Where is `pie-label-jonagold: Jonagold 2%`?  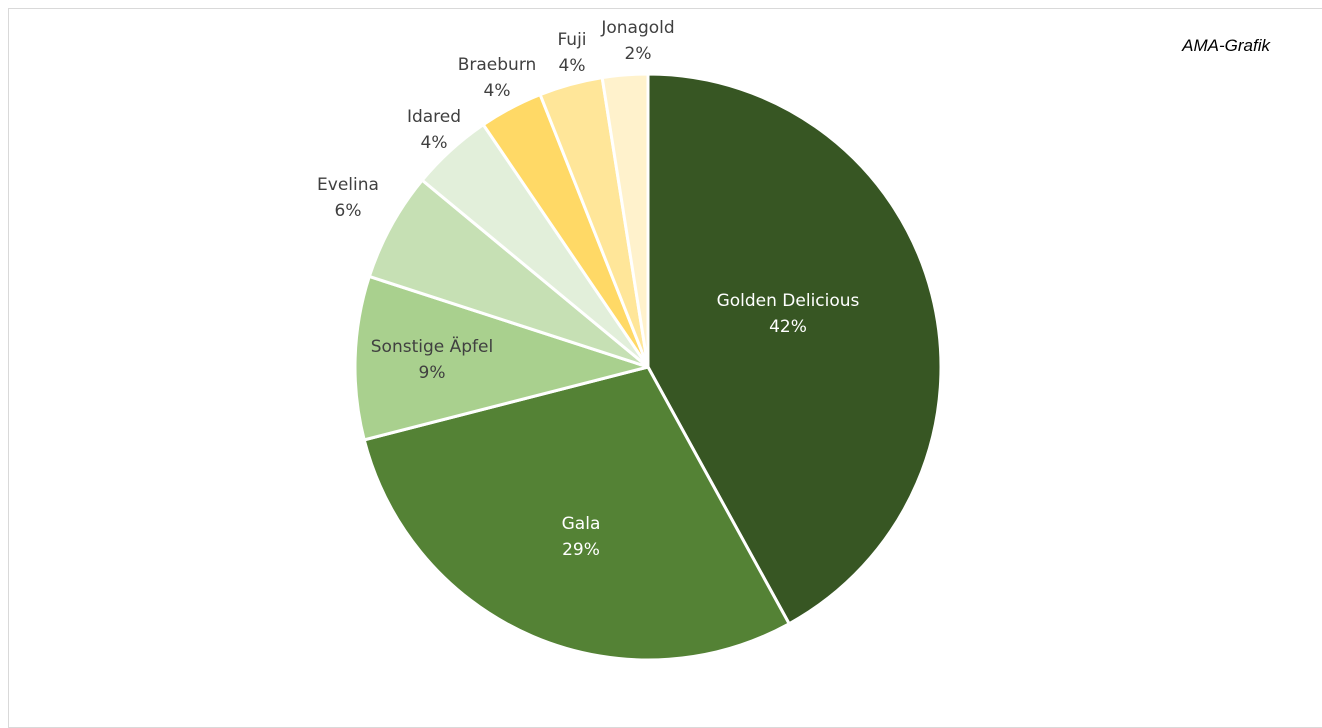
pie-label-jonagold: Jonagold 2% is located at coordinates (637, 41).